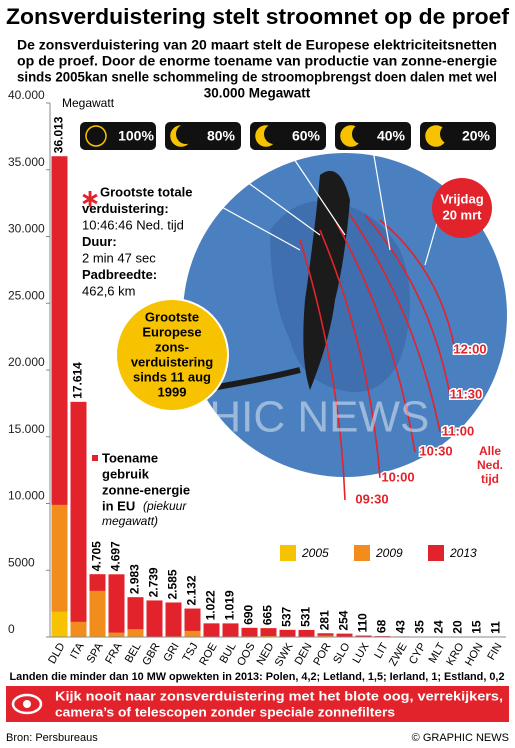 This screenshot has height=748, width=515. I want to click on sun-icon, so click(96, 136).